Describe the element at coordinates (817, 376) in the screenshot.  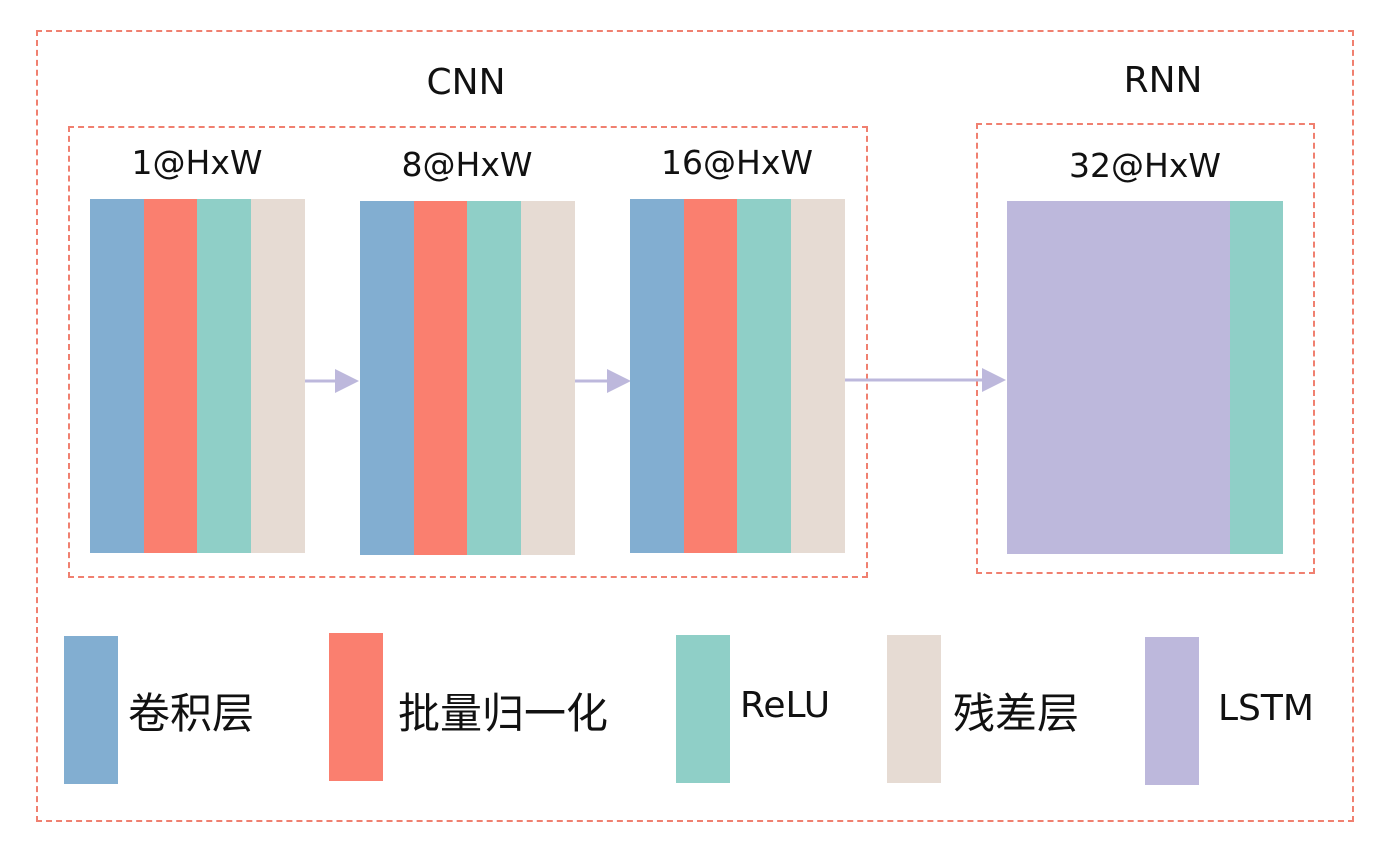
I see `block-3-residual-layer` at that location.